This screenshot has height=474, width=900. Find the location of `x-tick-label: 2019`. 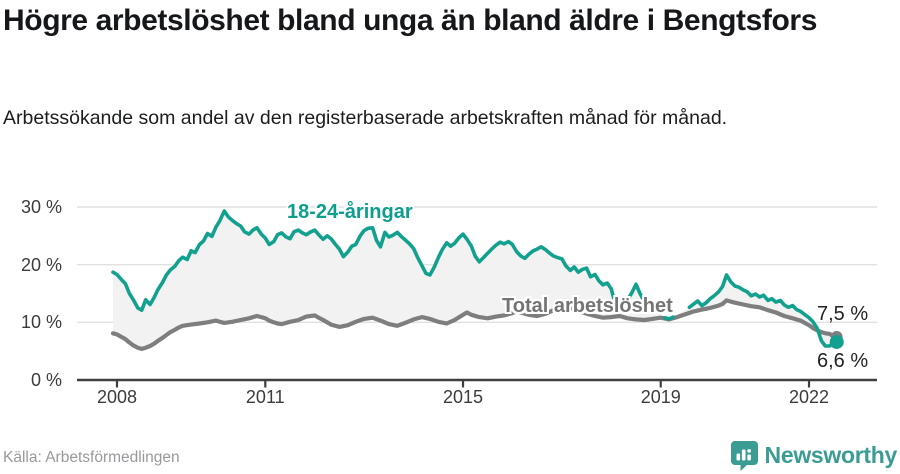

x-tick-label: 2019 is located at coordinates (660, 397).